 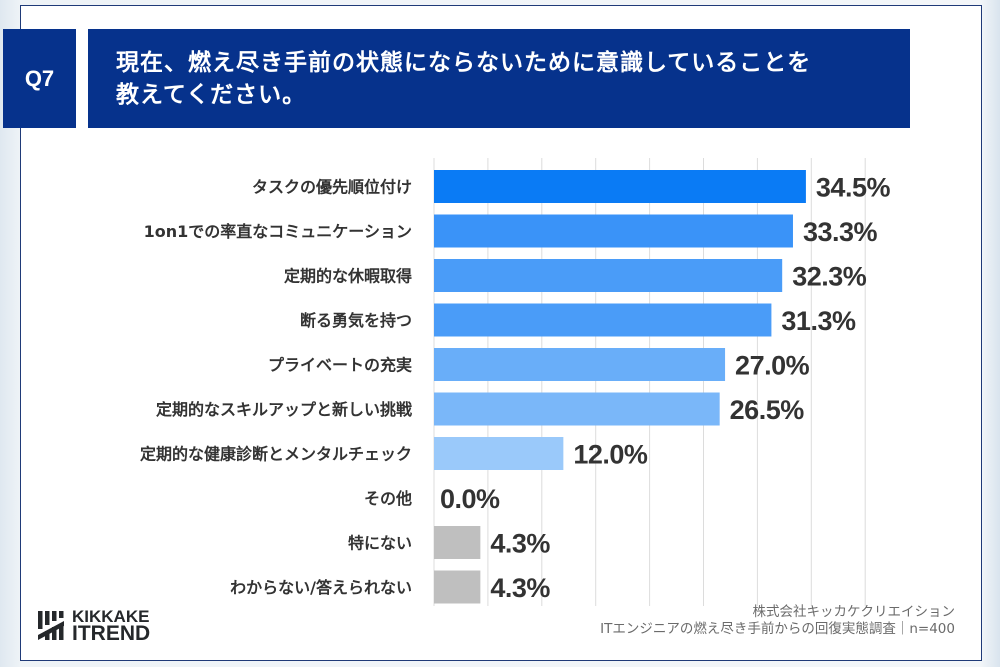 What do you see at coordinates (818, 321) in the screenshot?
I see `value-label: 31.3%` at bounding box center [818, 321].